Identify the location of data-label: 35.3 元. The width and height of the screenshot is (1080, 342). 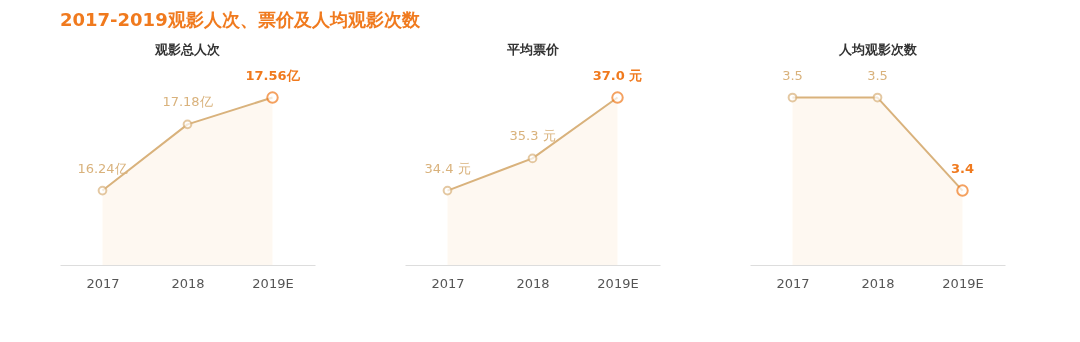
(532, 136).